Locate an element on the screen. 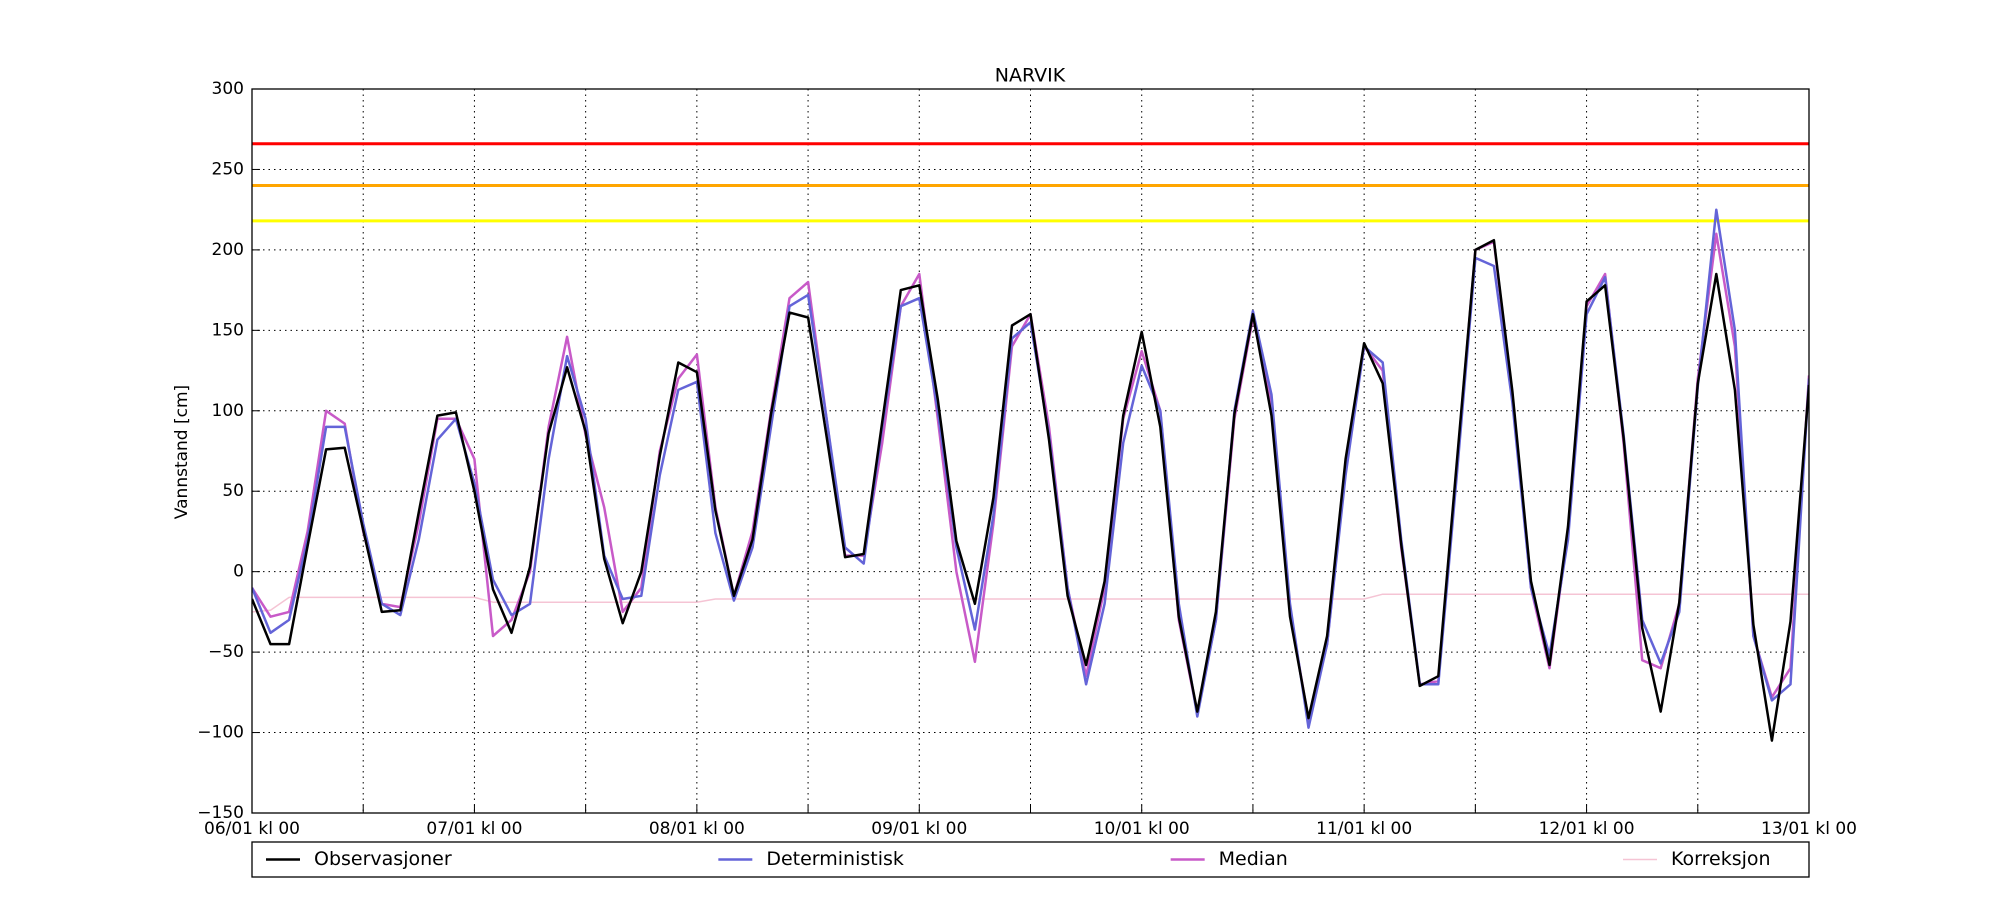  chart-title: NARVIK is located at coordinates (1030, 76).